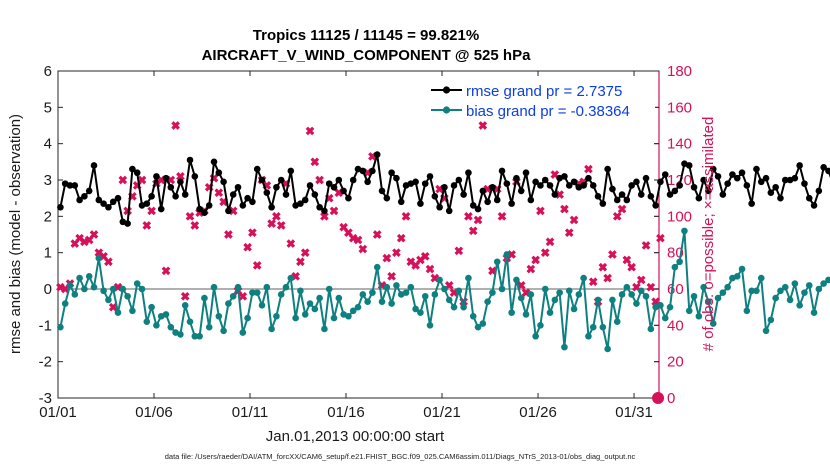 Image resolution: width=830 pixels, height=470 pixels. Describe the element at coordinates (548, 111) in the screenshot. I see `legend-bias-label: bias grand pr = -0.38364` at that location.